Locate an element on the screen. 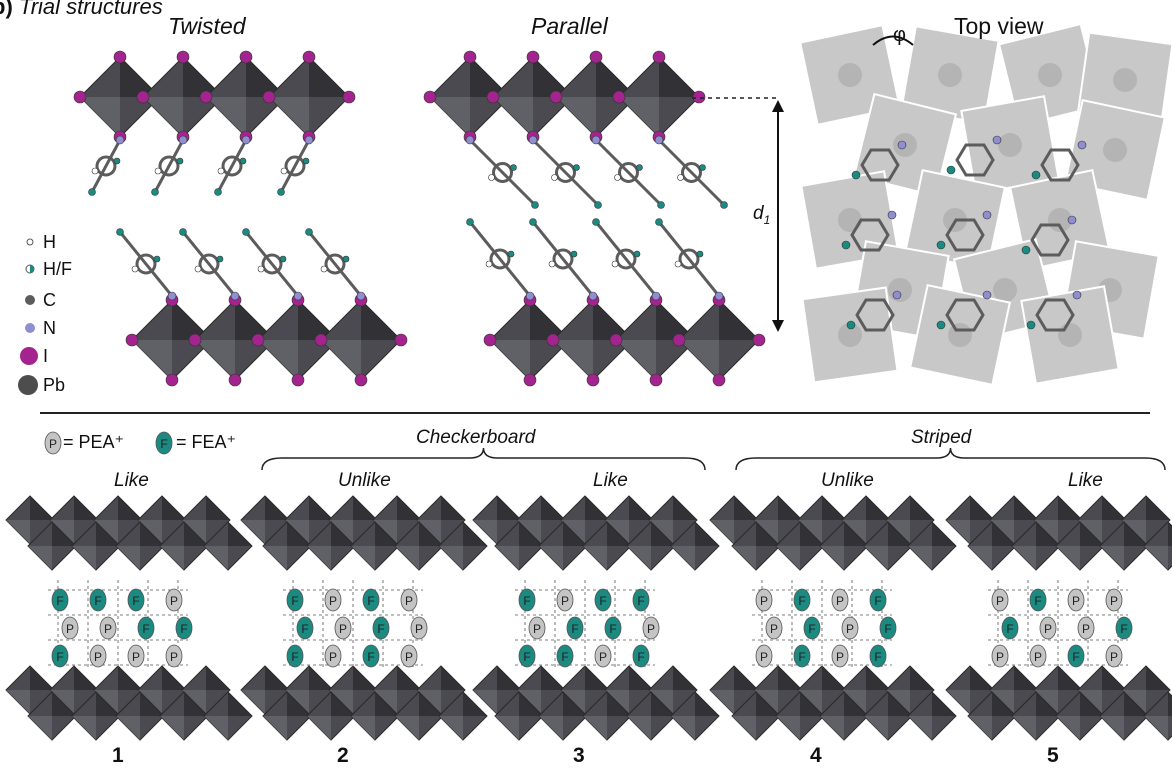 Image resolution: width=1172 pixels, height=773 pixels. config-2-number: 2 is located at coordinates (343, 755).